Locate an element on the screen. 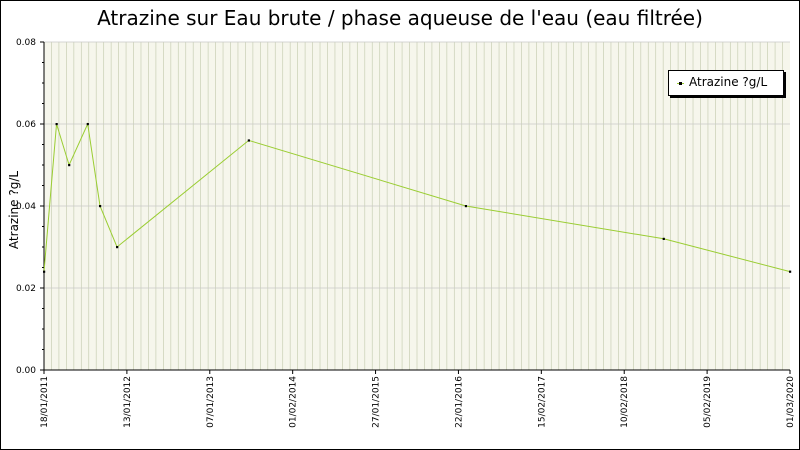 This screenshot has width=800, height=450. x-tick-label: 27/01/2015 is located at coordinates (377, 402).